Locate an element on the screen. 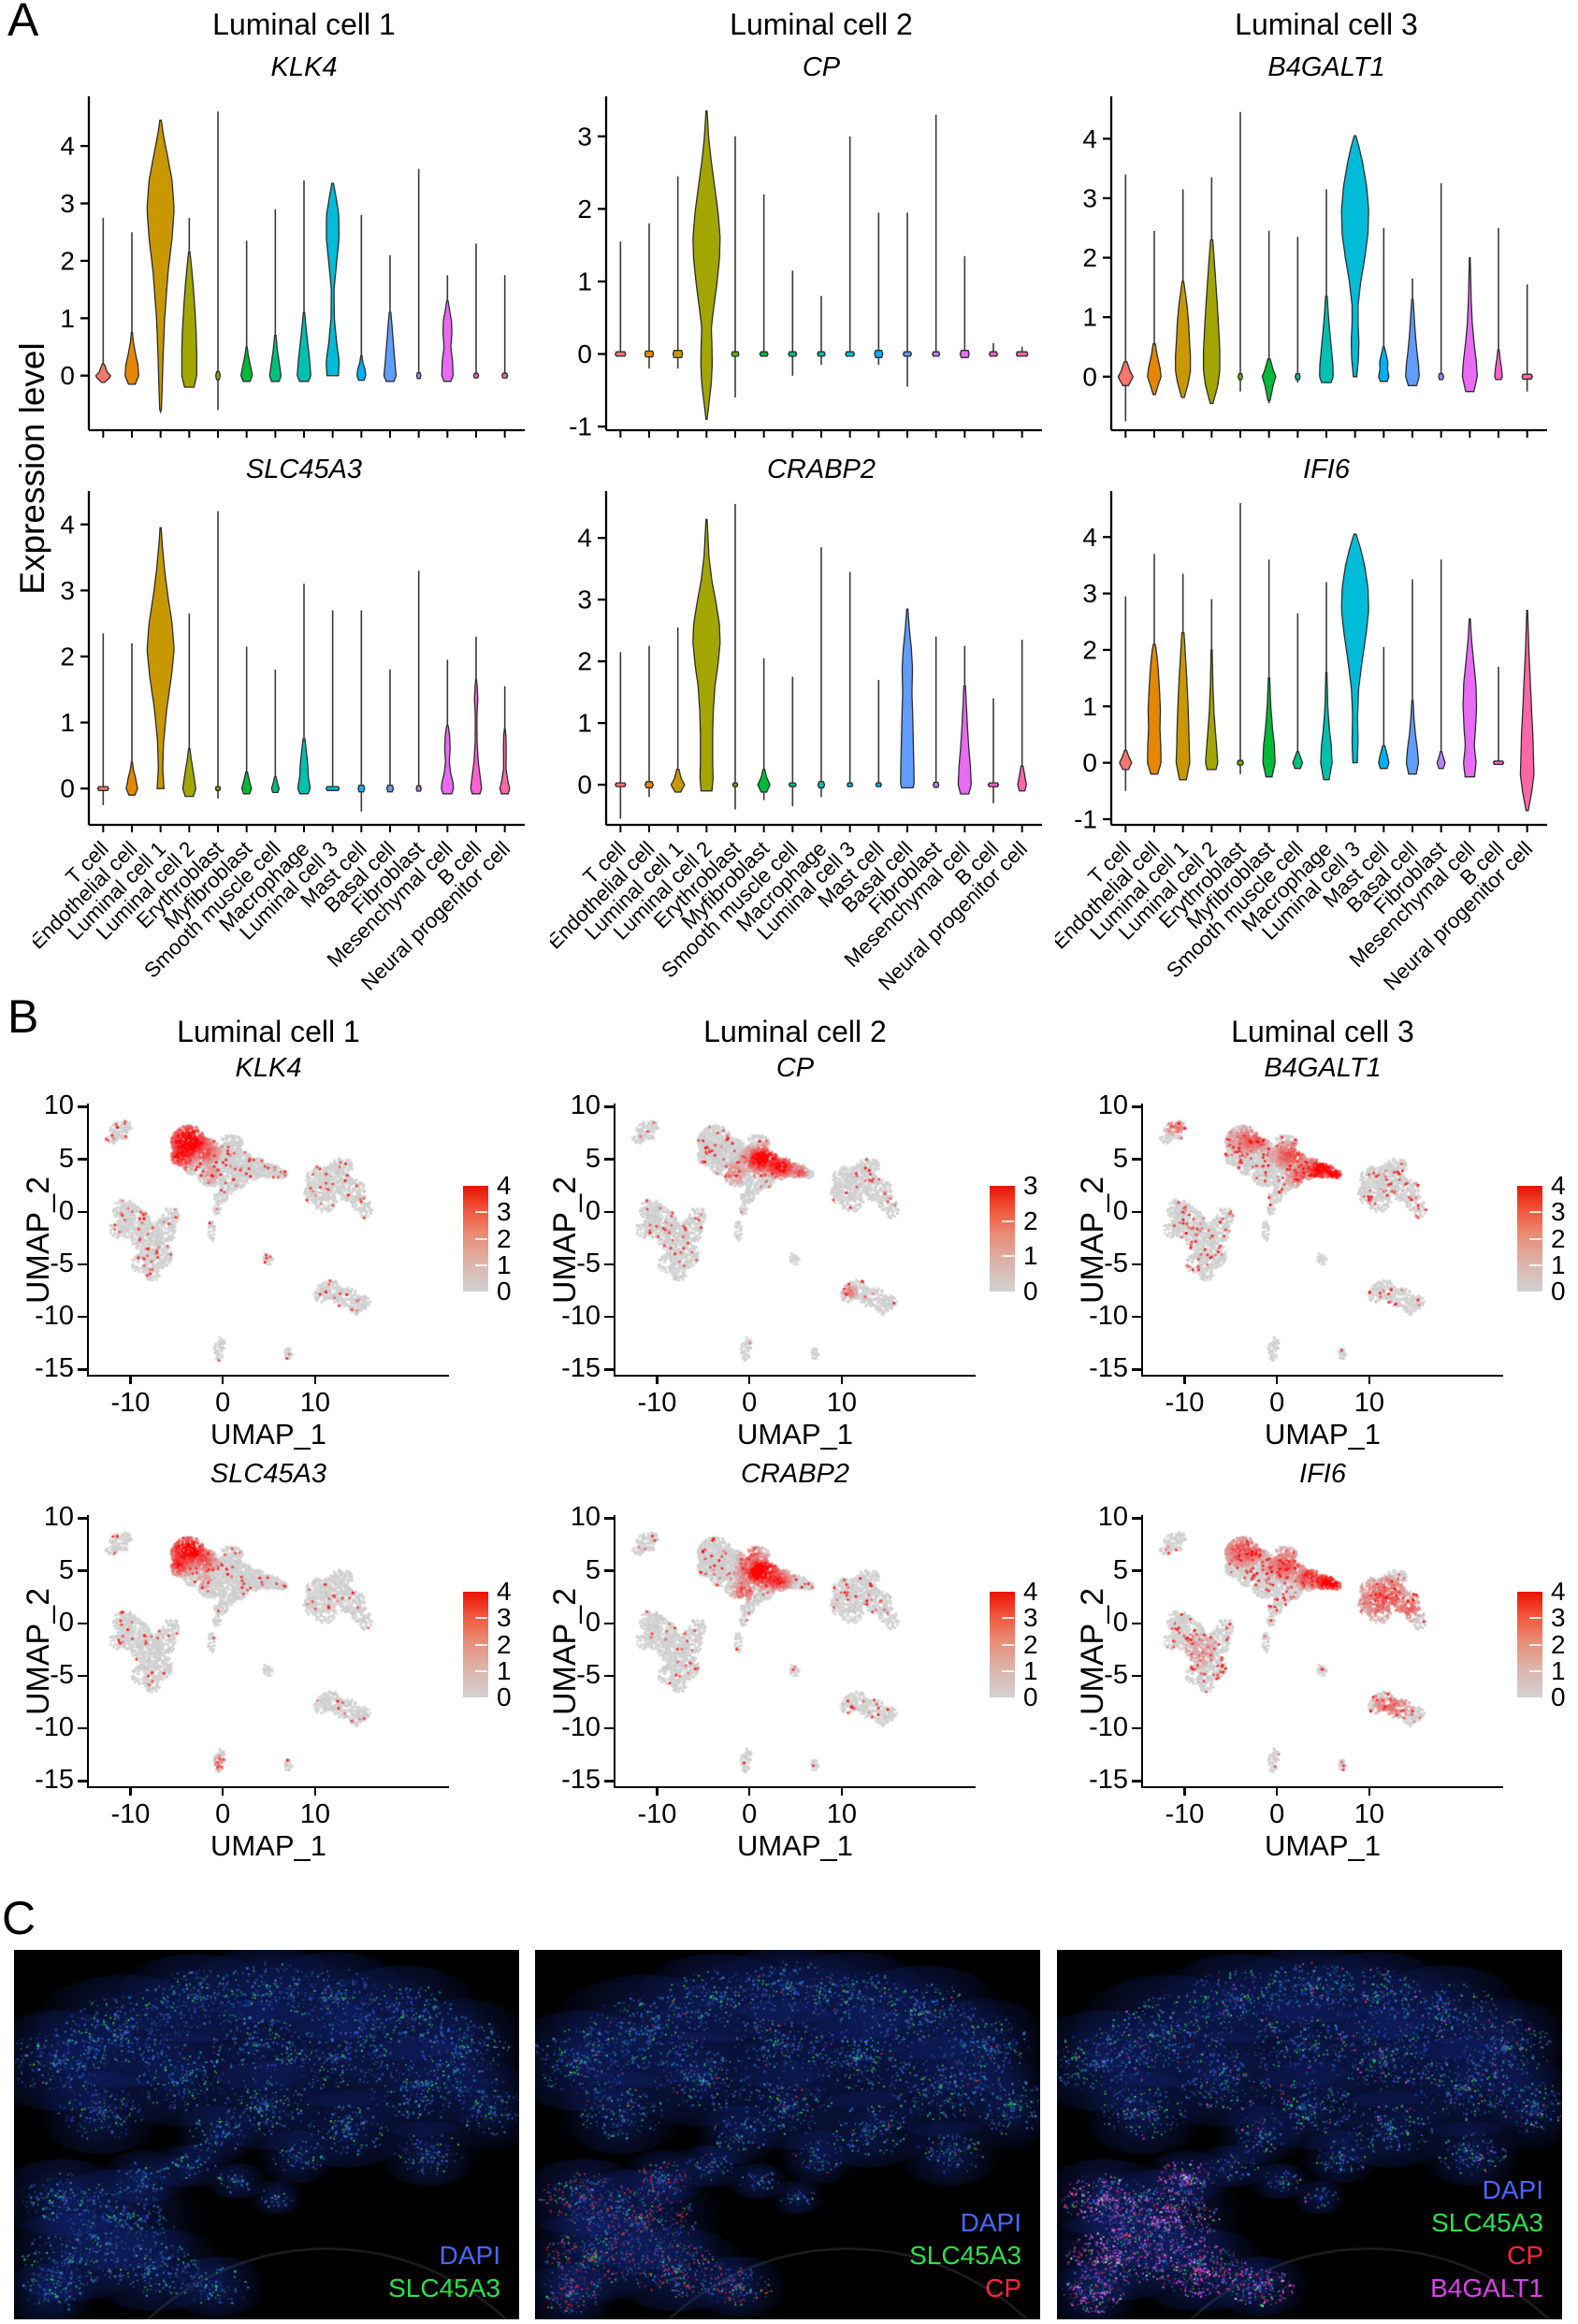 The width and height of the screenshot is (1578, 2324). panel-b-label: B is located at coordinates (23, 1016).